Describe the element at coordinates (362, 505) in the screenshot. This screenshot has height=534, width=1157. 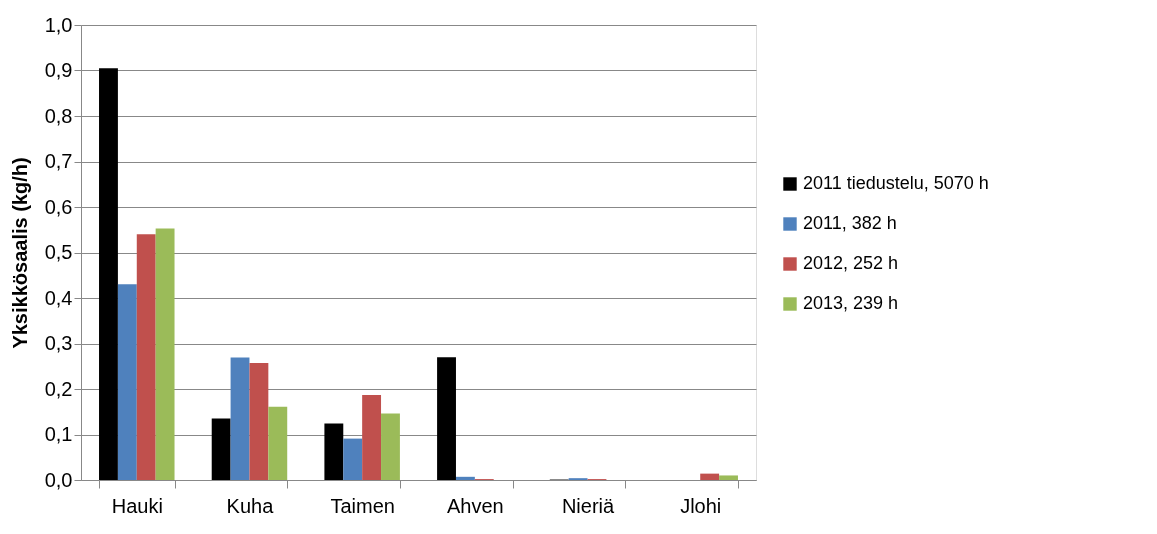
I see `x-tick-label: Taimen` at that location.